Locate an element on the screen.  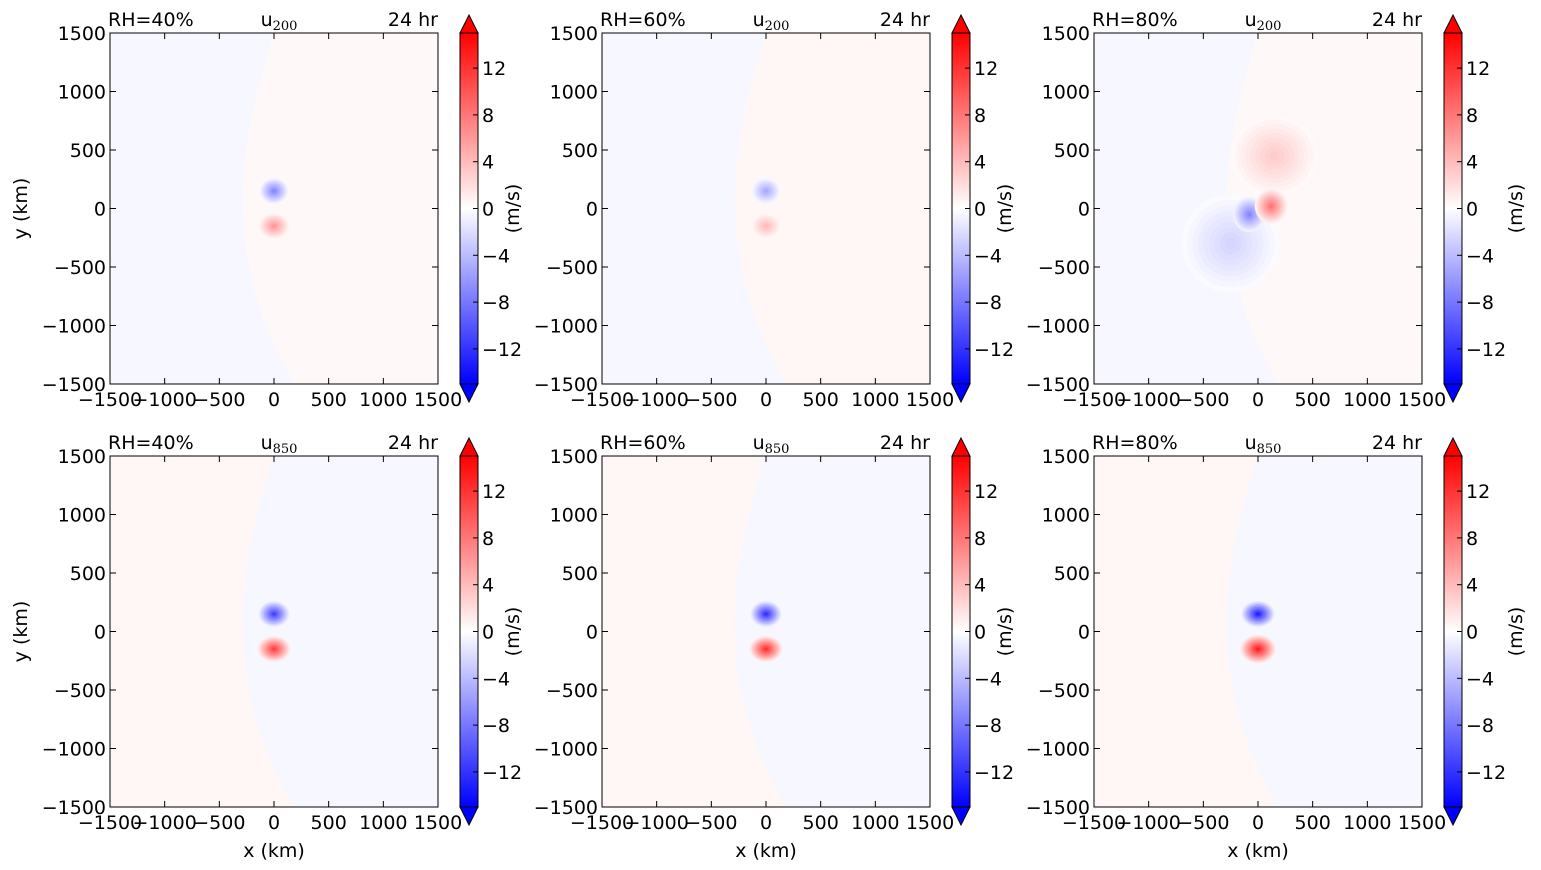
colorbar-label: (m/s) is located at coordinates (1516, 632).